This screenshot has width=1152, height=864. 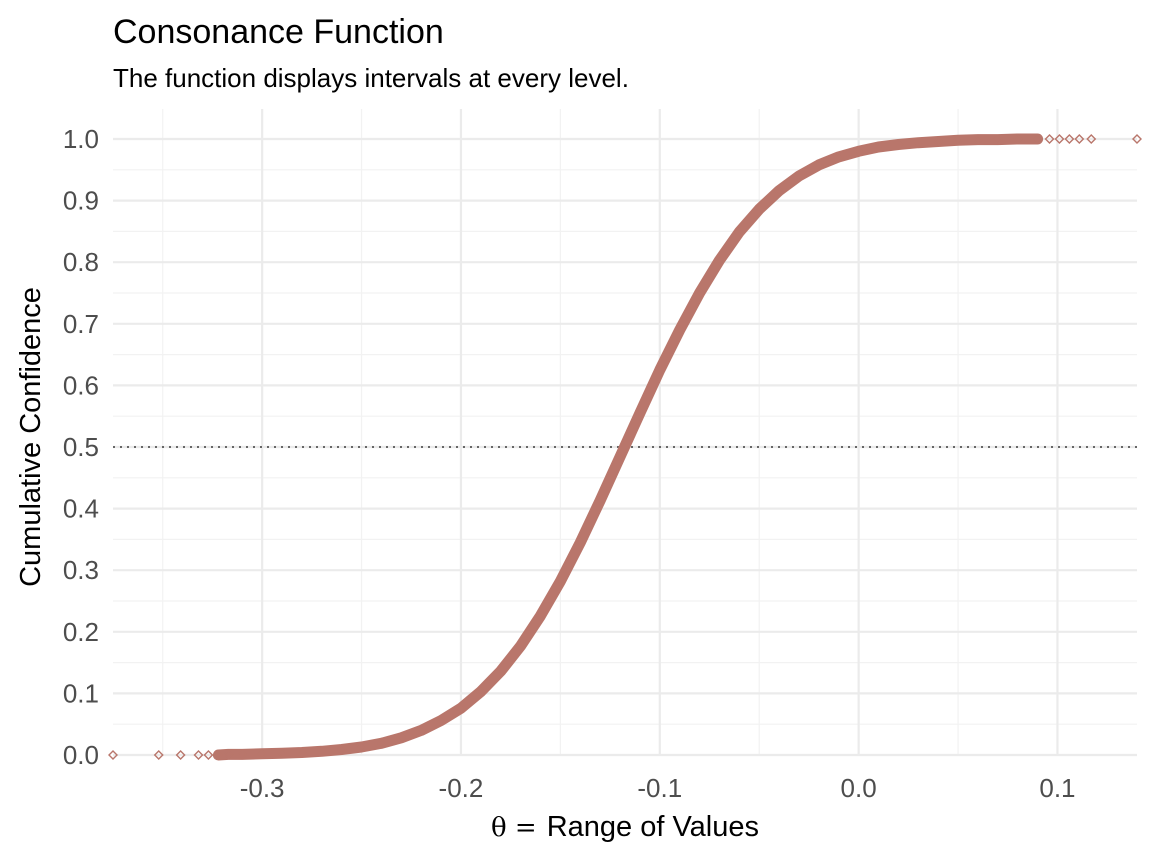 I want to click on x-tick-label: -0.1, so click(x=659, y=788).